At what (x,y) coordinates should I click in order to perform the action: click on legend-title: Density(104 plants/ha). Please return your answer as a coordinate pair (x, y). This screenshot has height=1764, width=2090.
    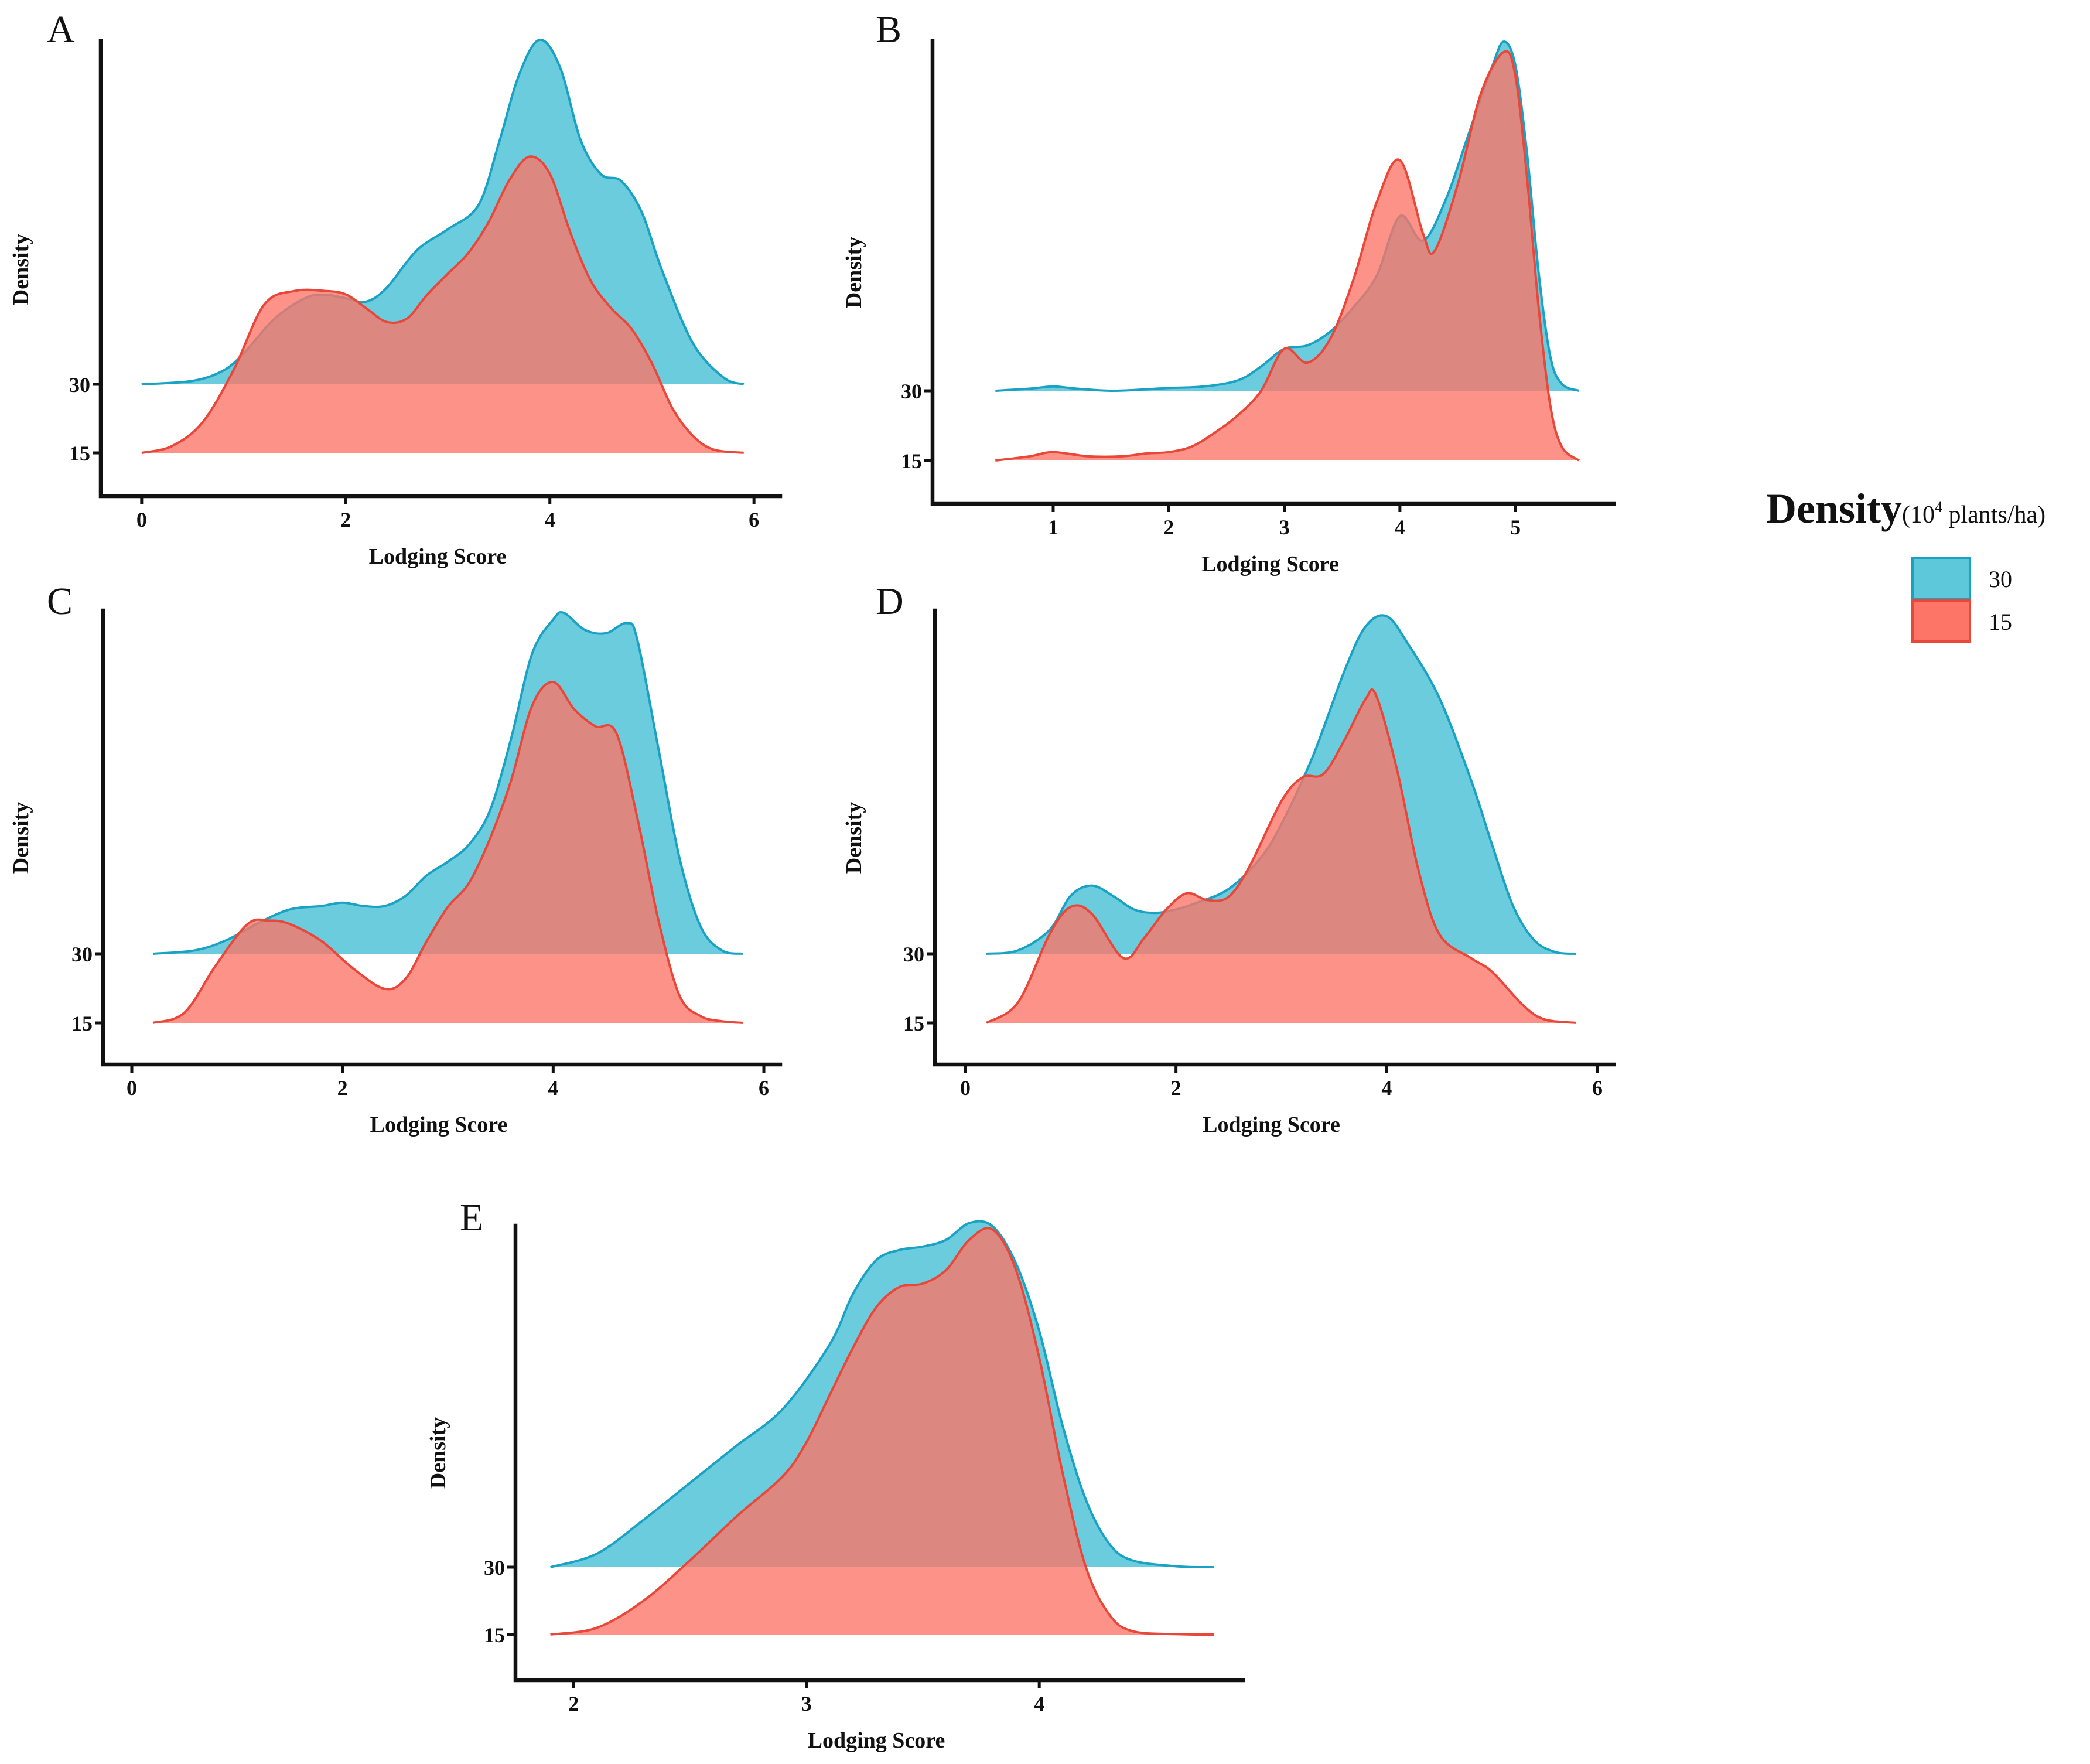
    Looking at the image, I should click on (1905, 508).